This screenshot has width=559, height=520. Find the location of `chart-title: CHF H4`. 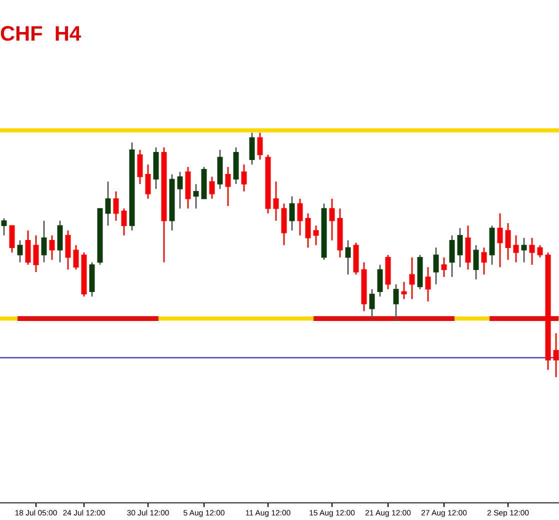

chart-title: CHF H4 is located at coordinates (40, 33).